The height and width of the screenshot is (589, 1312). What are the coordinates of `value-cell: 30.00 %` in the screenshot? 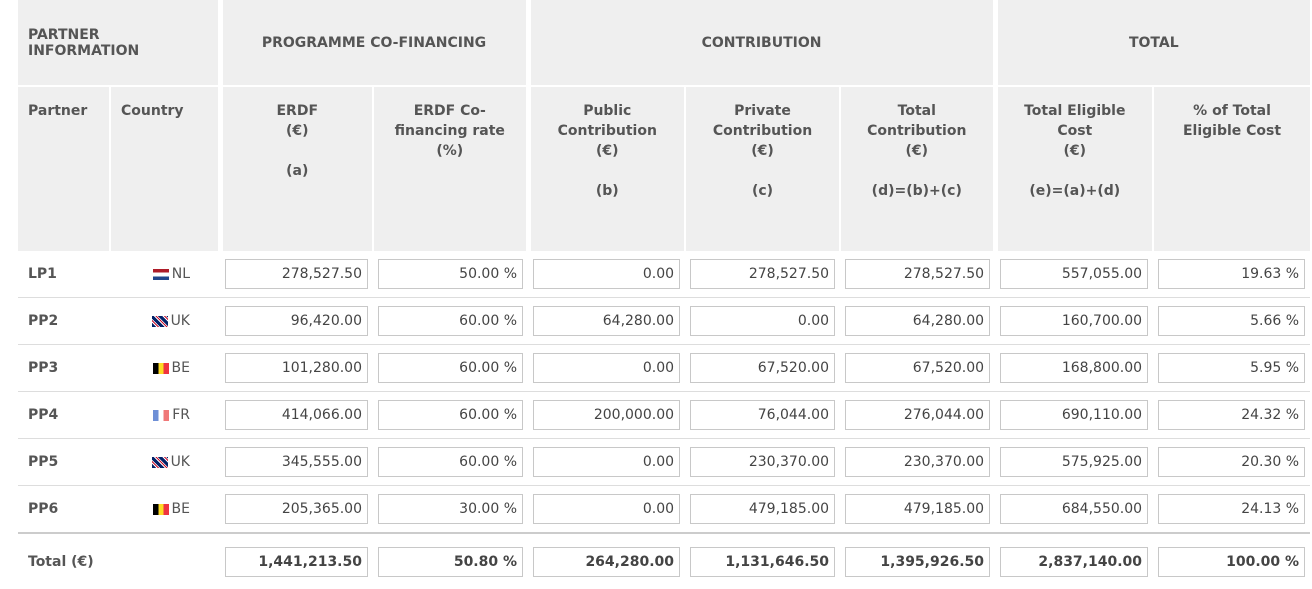 It's located at (451, 509).